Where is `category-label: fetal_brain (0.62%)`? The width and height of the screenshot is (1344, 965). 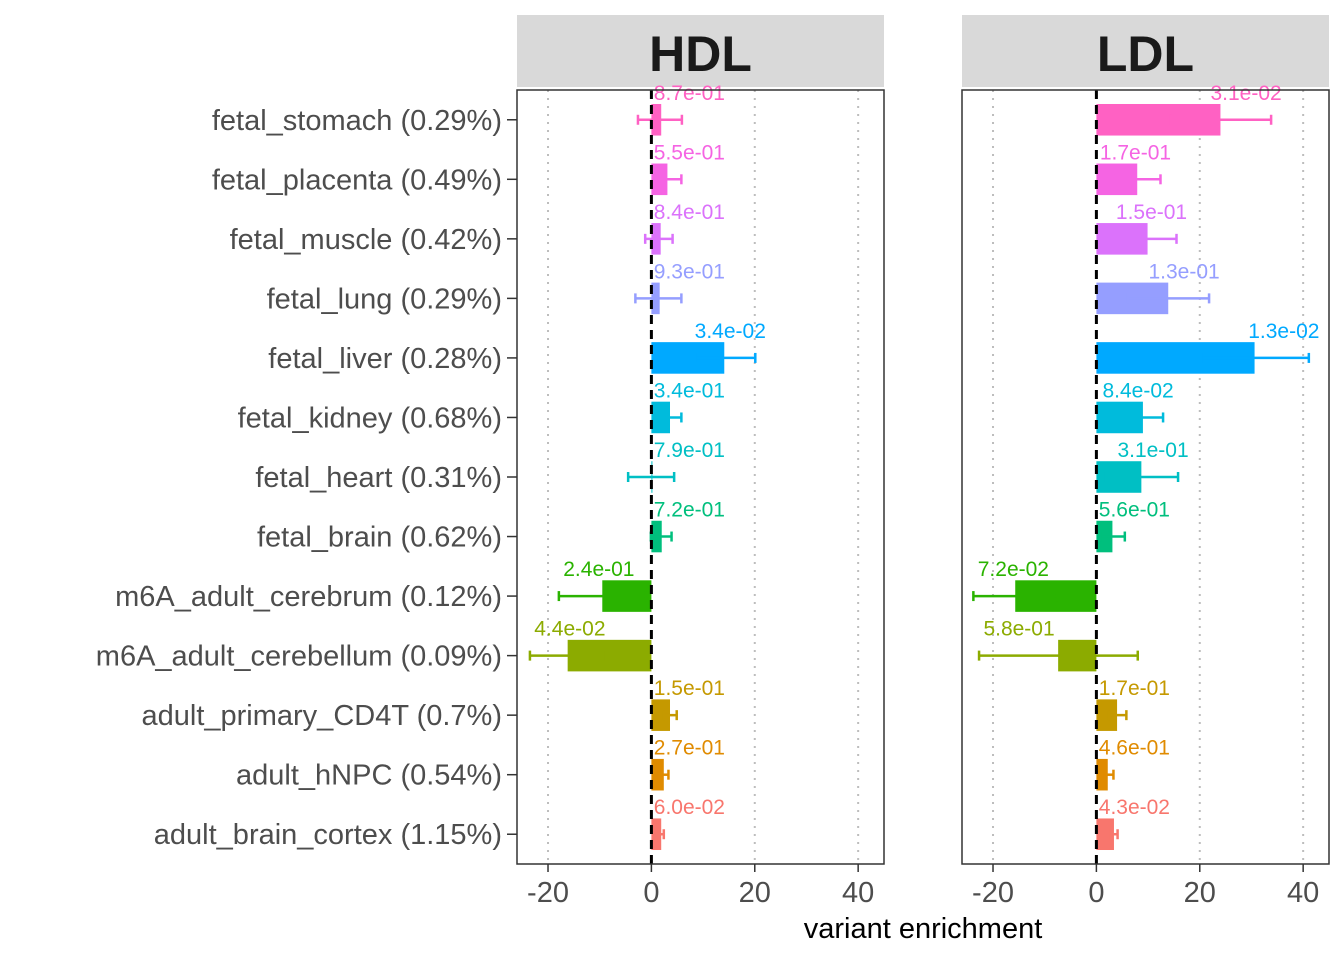 category-label: fetal_brain (0.62%) is located at coordinates (379, 538).